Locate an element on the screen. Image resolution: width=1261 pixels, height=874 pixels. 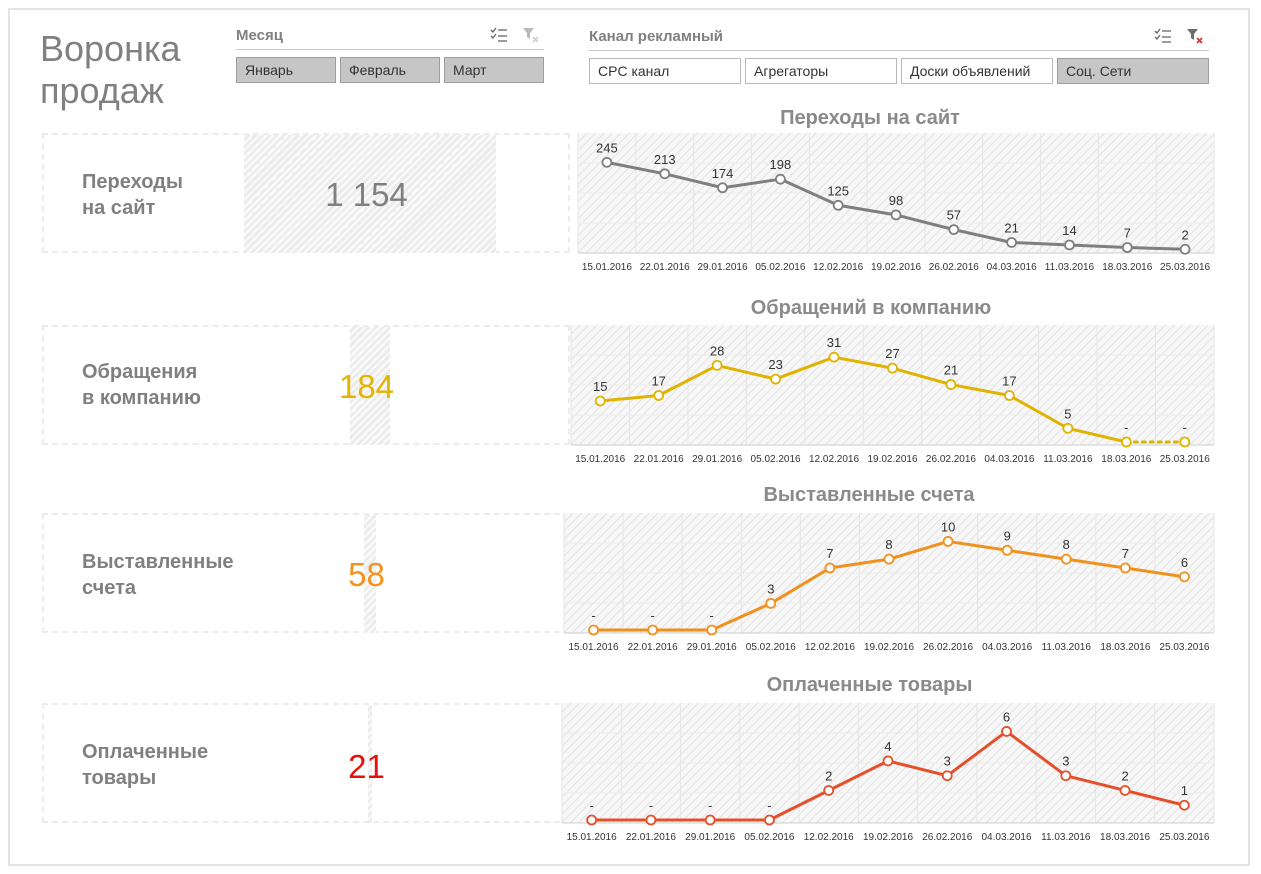
data-label: 5 is located at coordinates (1067, 413).